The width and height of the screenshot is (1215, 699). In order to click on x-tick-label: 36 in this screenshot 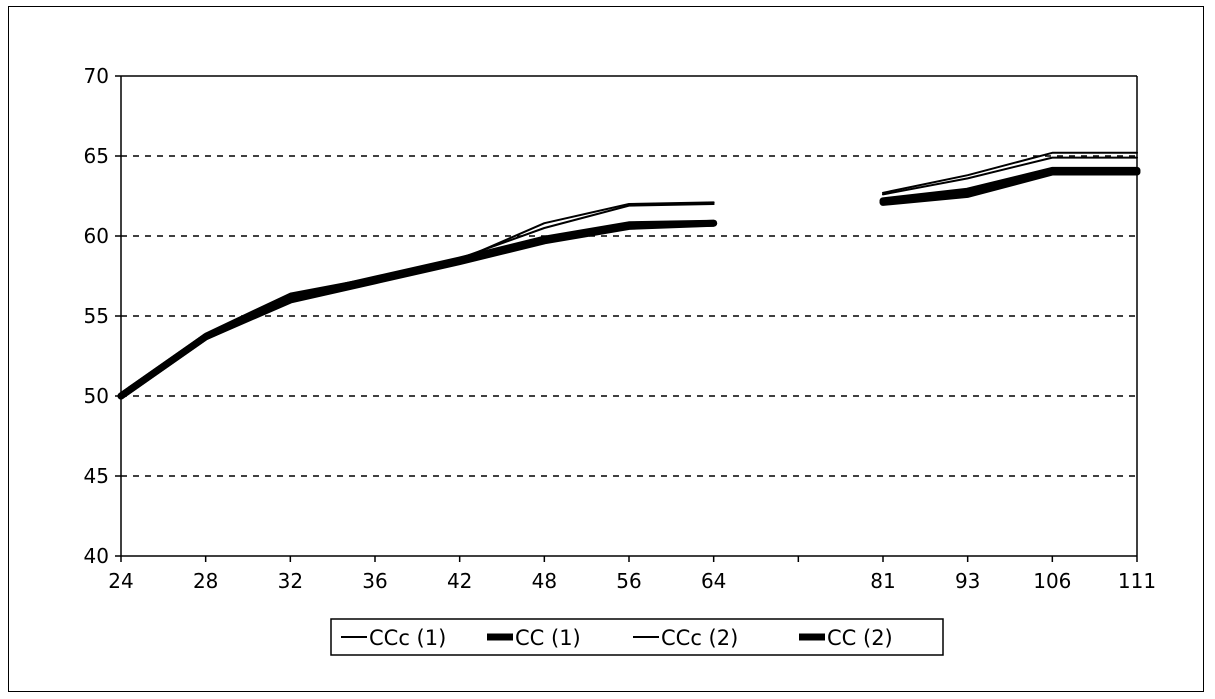, I will do `click(374, 581)`.